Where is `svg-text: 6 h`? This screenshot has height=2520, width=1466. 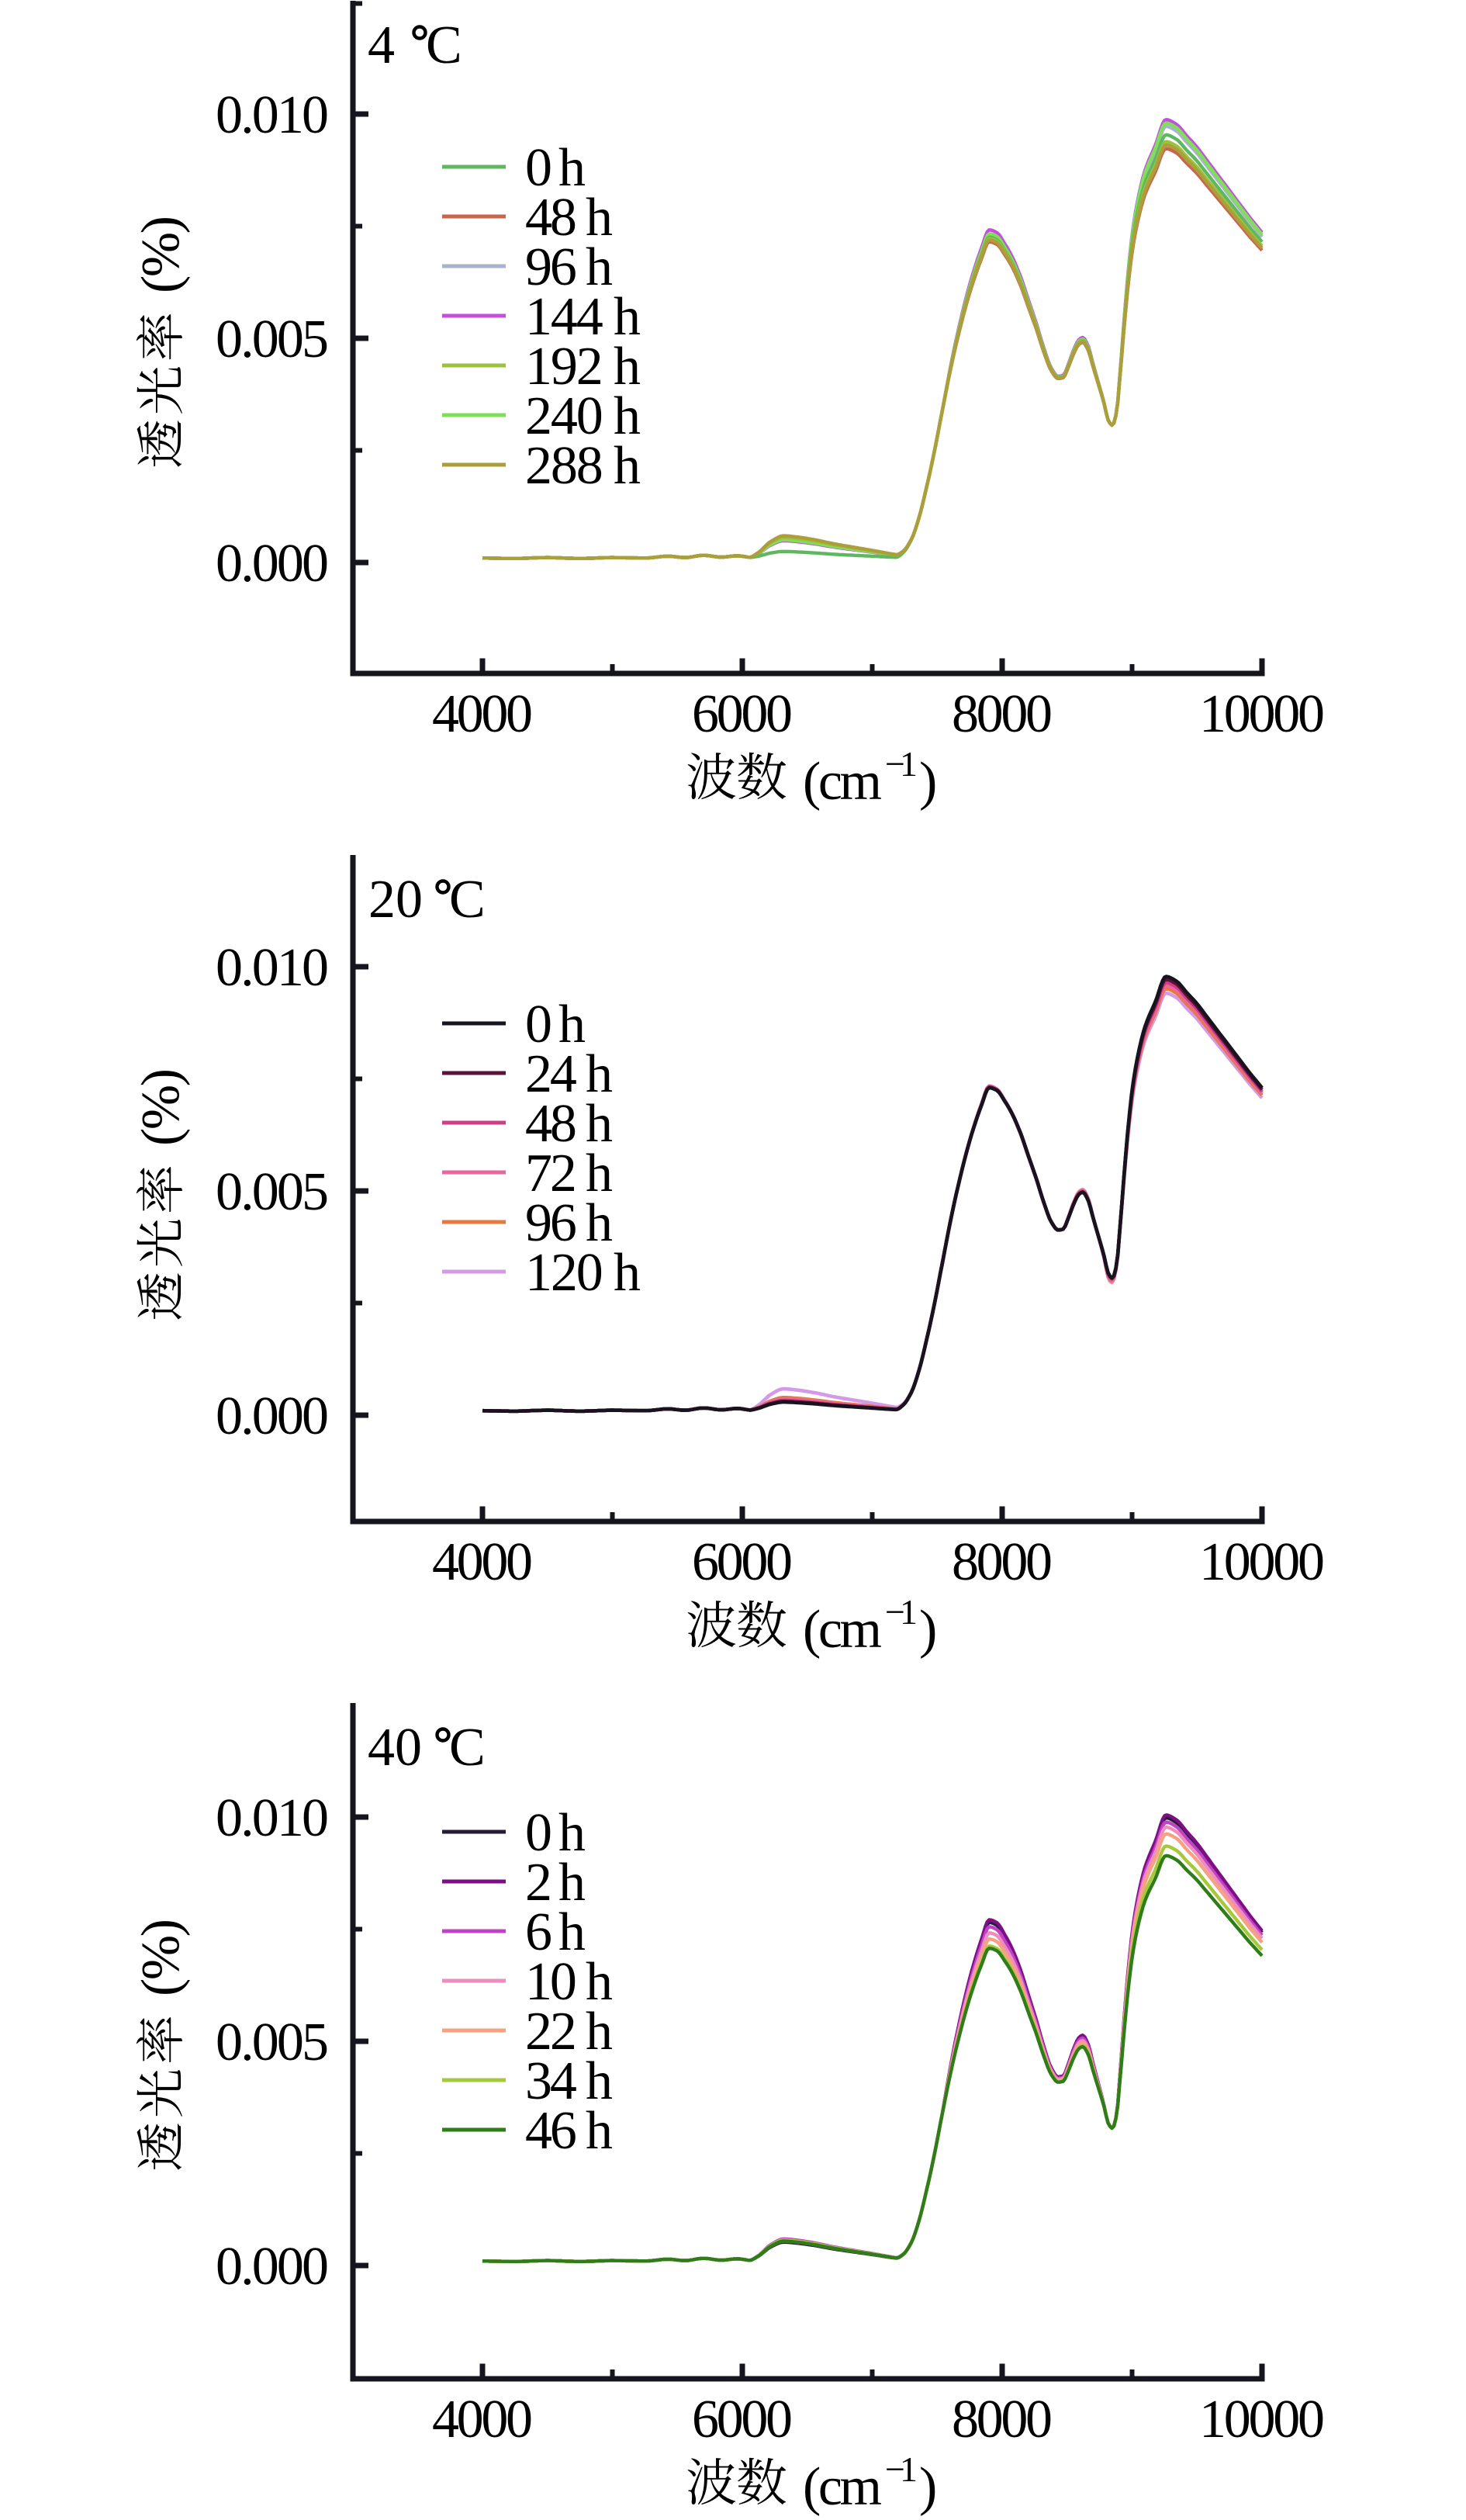
svg-text: 6 h is located at coordinates (555, 1932).